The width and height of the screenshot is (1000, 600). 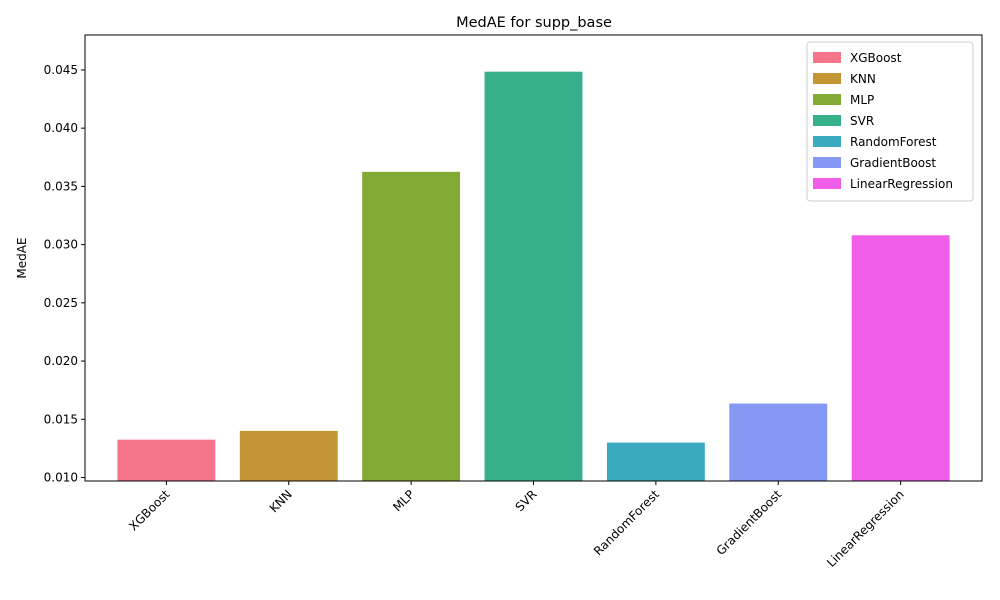 What do you see at coordinates (61, 361) in the screenshot?
I see `y-tick-label: 0.020` at bounding box center [61, 361].